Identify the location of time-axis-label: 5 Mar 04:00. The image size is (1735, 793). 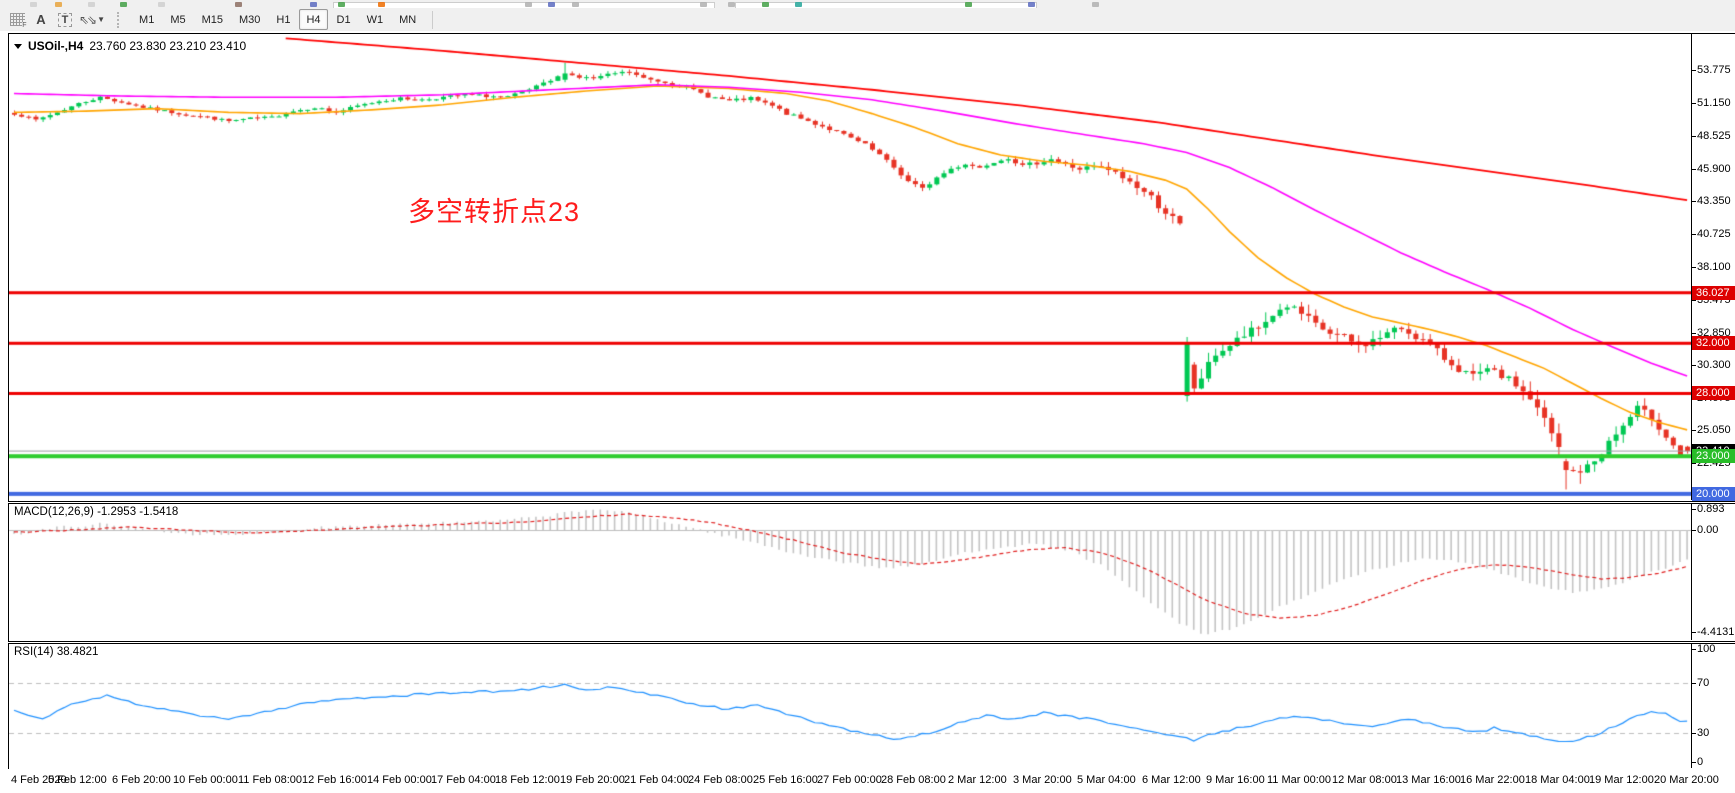
(1106, 780).